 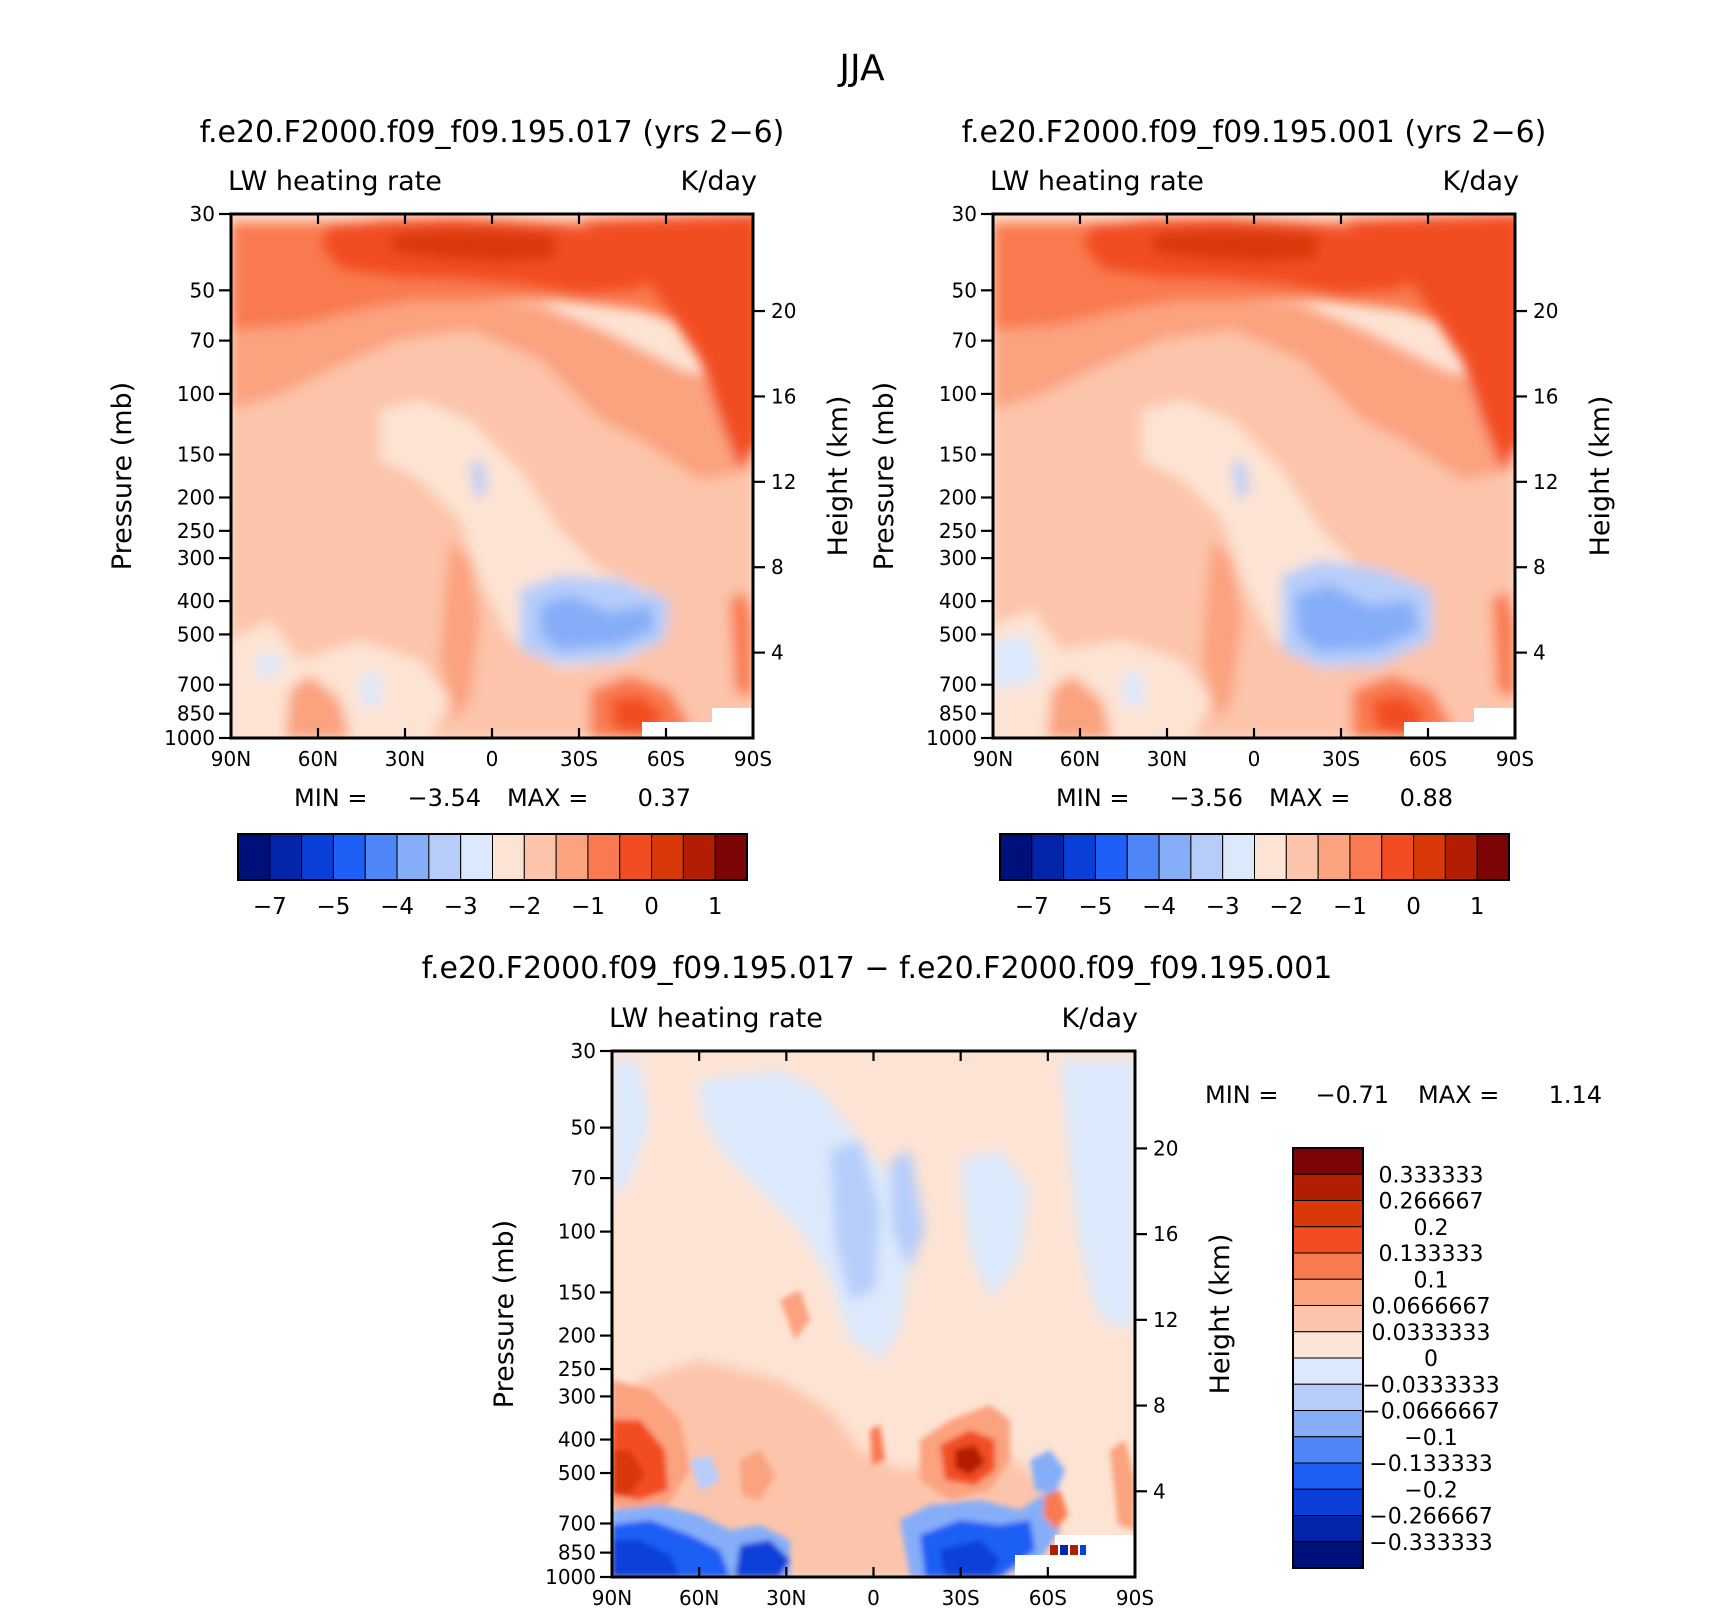 What do you see at coordinates (1431, 1333) in the screenshot?
I see `colorbar-label: 0.0333333` at bounding box center [1431, 1333].